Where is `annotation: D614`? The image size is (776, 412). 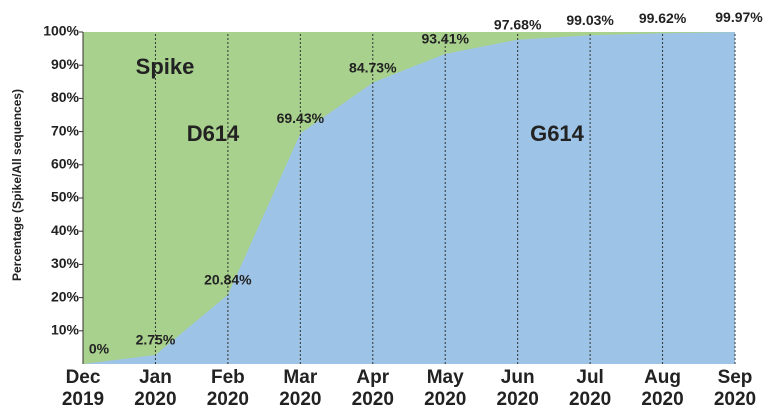 annotation: D614 is located at coordinates (213, 133).